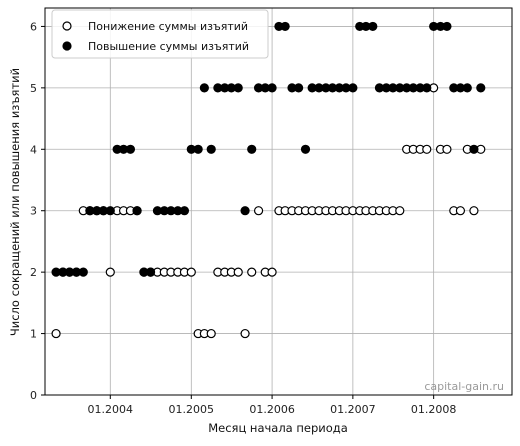 The height and width of the screenshot is (446, 520). Describe the element at coordinates (464, 386) in the screenshot. I see `watermark: capital-gain.ru` at that location.